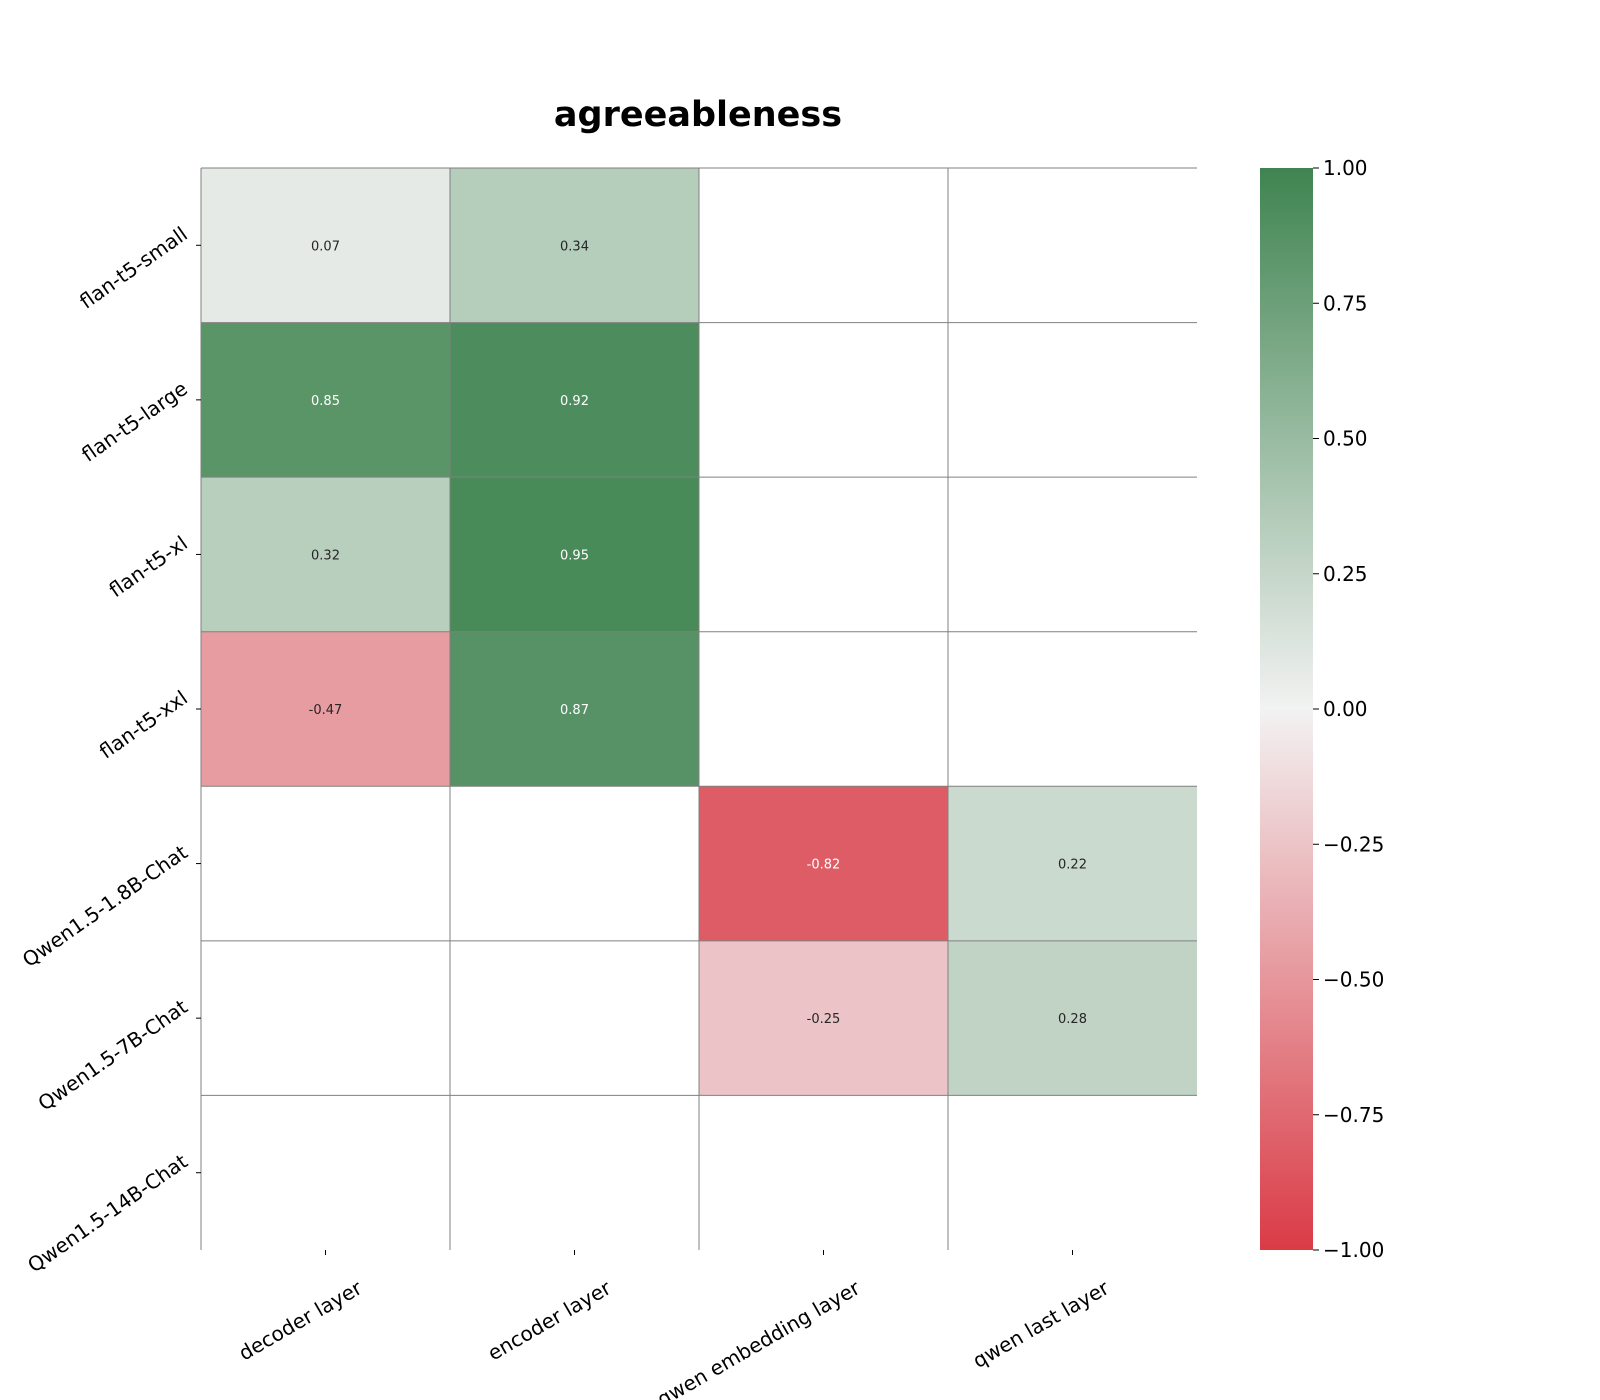  I want to click on cell-value-label: 0.92, so click(574, 401).